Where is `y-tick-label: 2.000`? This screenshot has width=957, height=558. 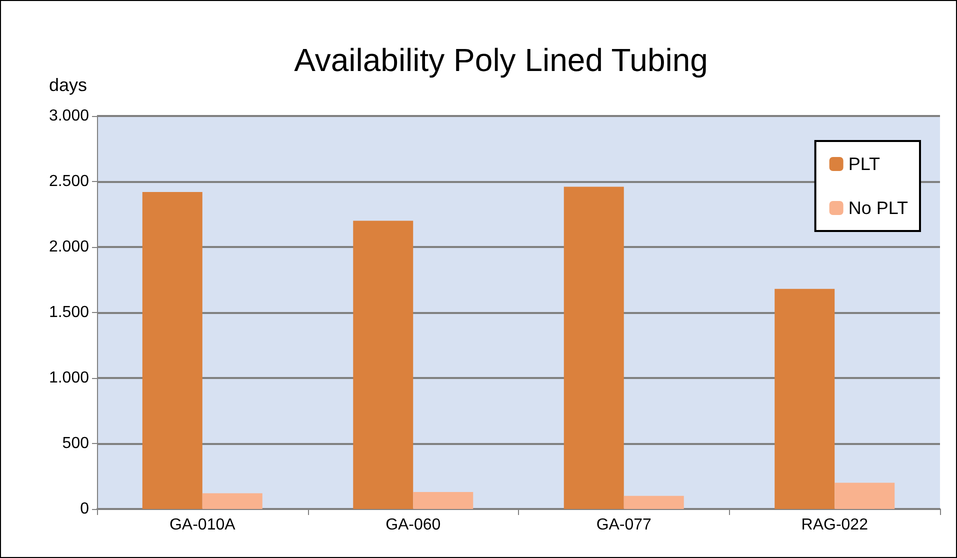 y-tick-label: 2.000 is located at coordinates (69, 247).